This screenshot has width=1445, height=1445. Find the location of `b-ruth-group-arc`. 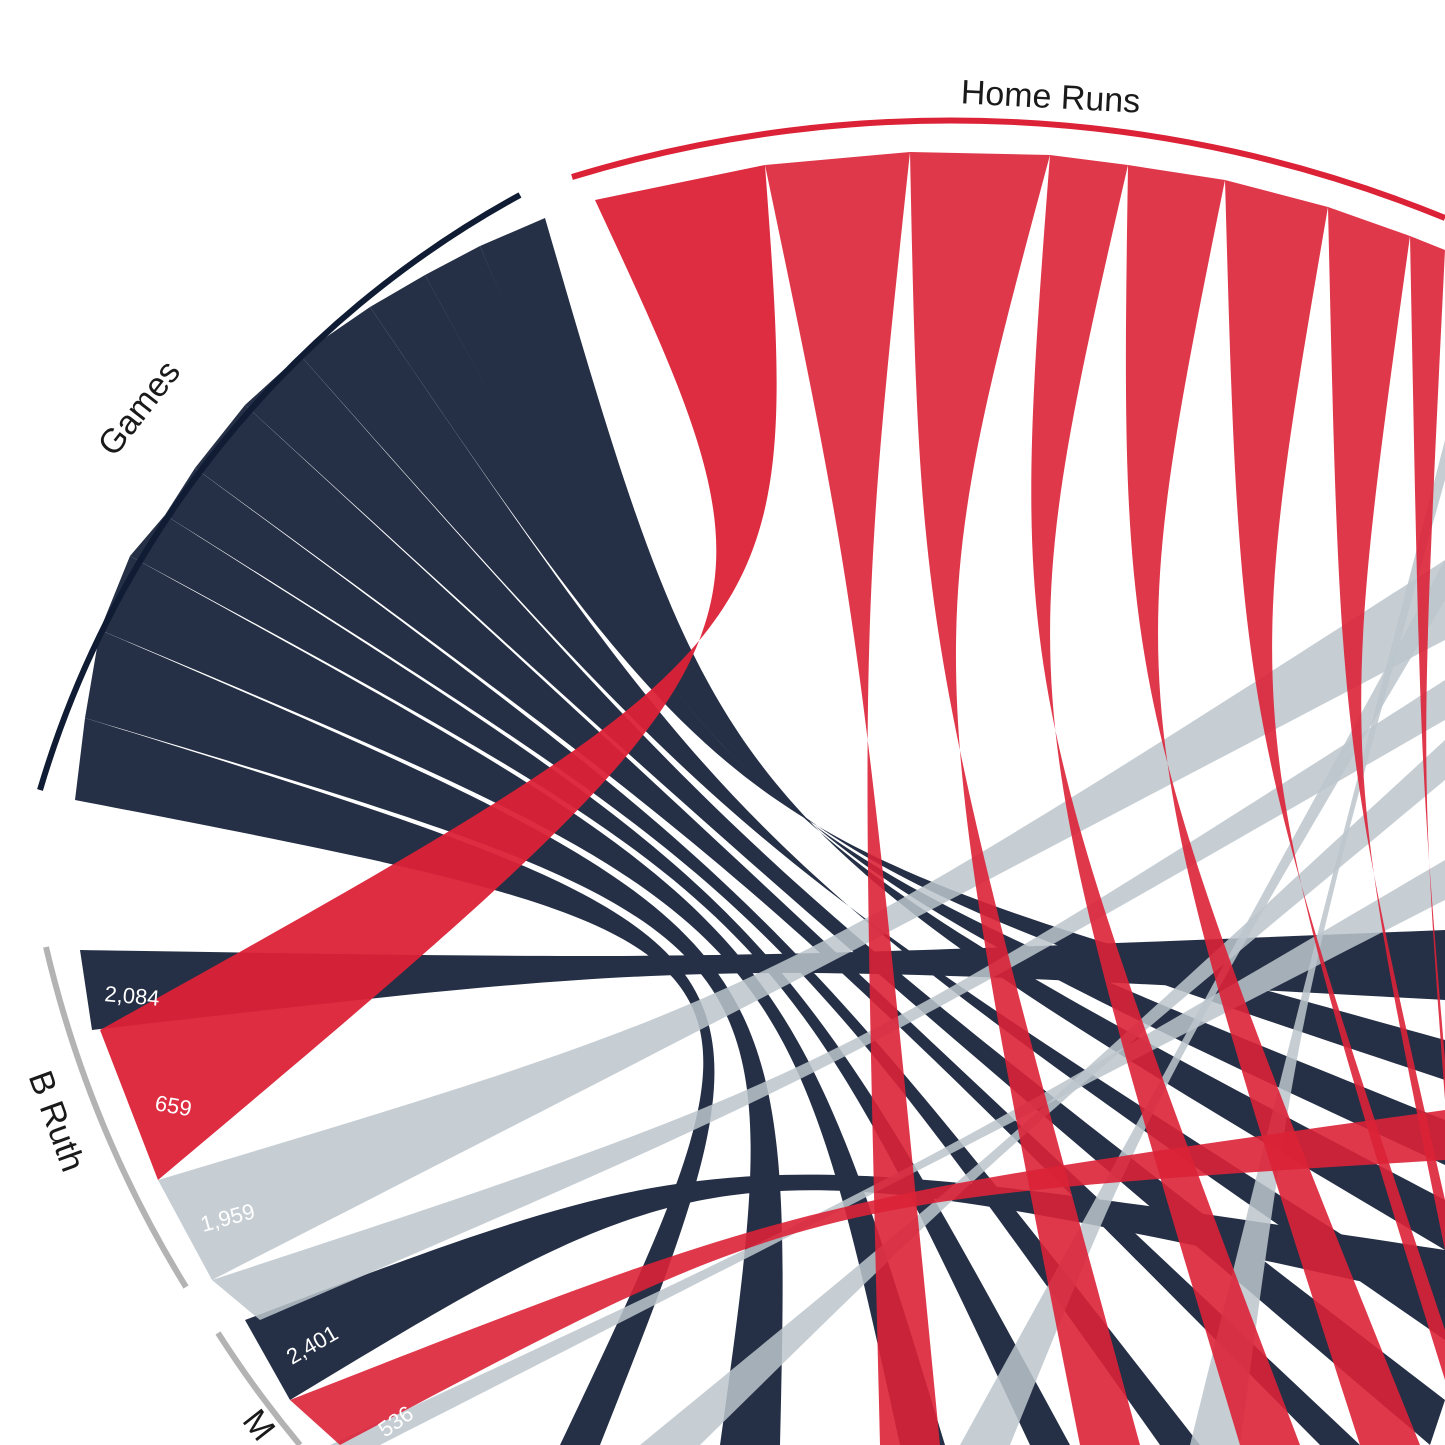

b-ruth-group-arc is located at coordinates (116, 1117).